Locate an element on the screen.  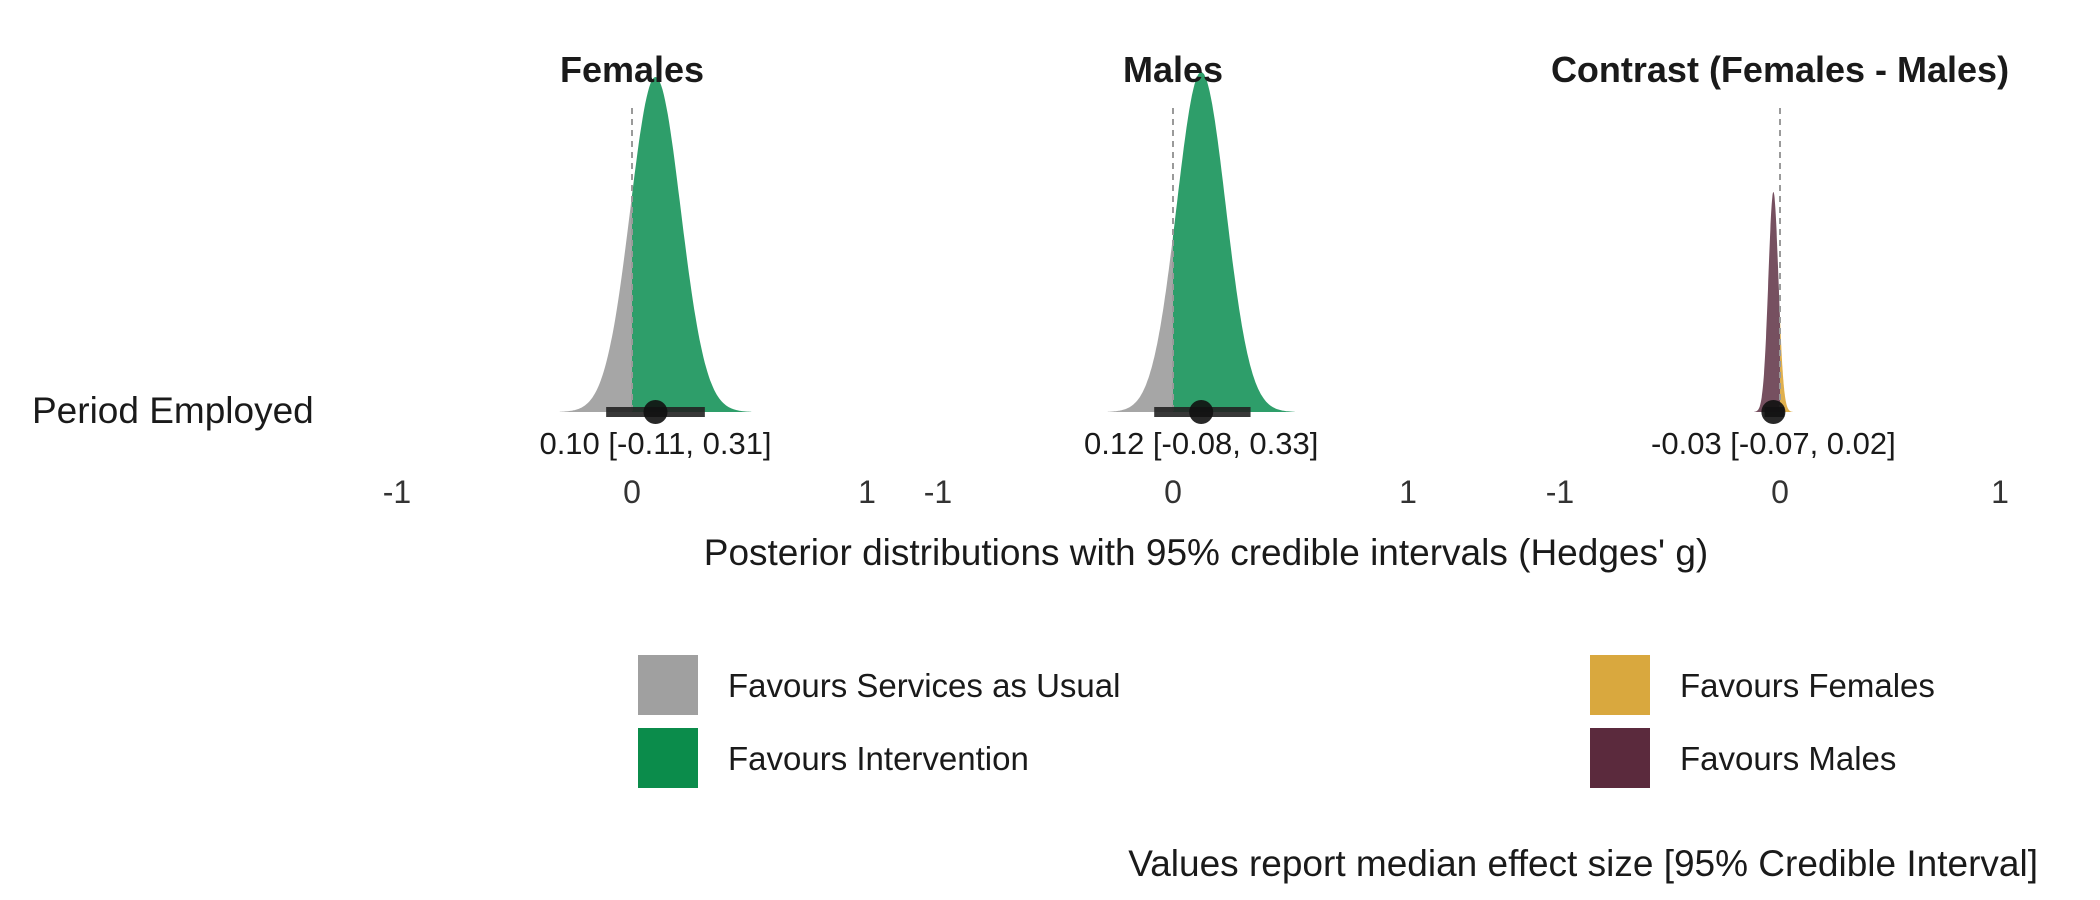
legend-label-females: Favours Females is located at coordinates (1807, 685).